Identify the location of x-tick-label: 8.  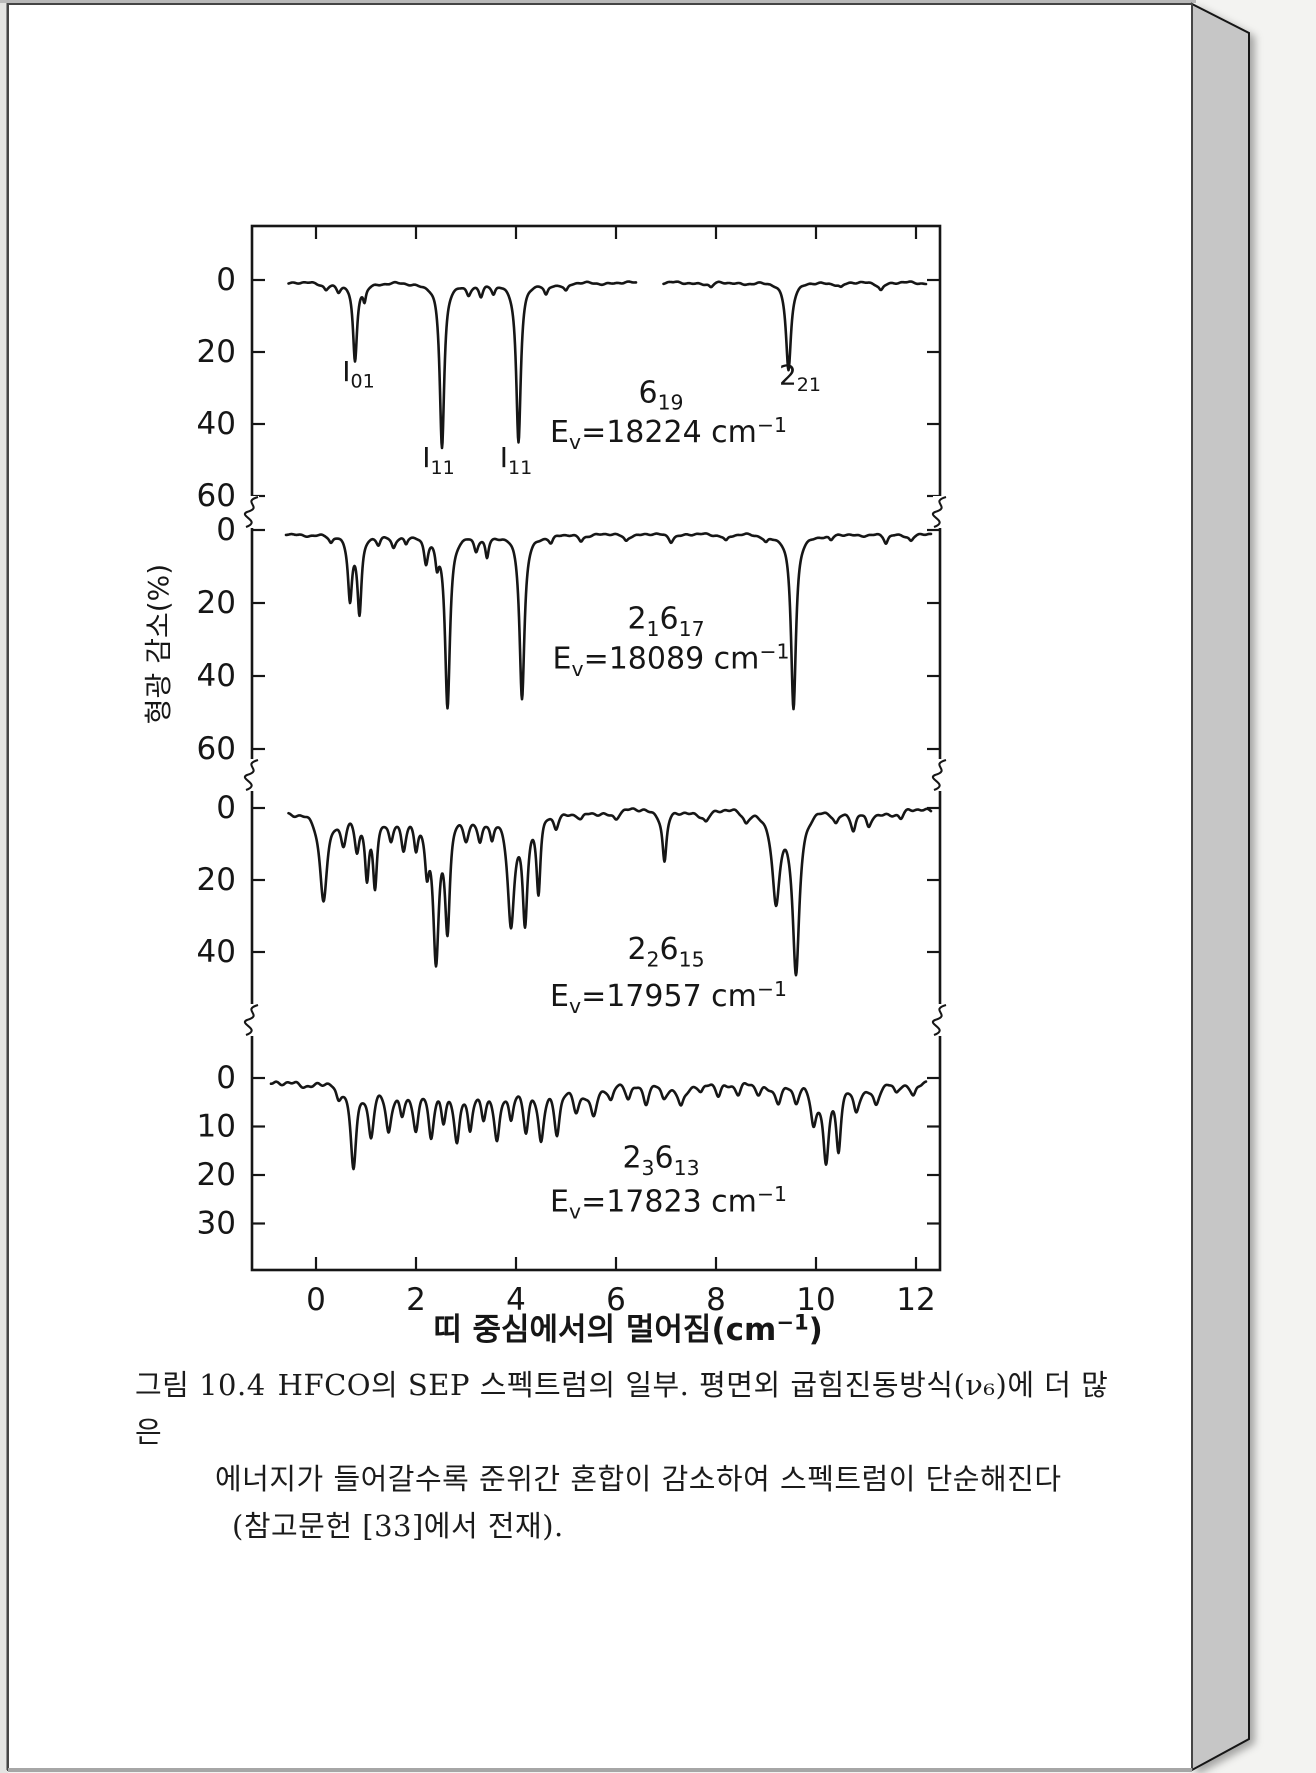
(716, 1300).